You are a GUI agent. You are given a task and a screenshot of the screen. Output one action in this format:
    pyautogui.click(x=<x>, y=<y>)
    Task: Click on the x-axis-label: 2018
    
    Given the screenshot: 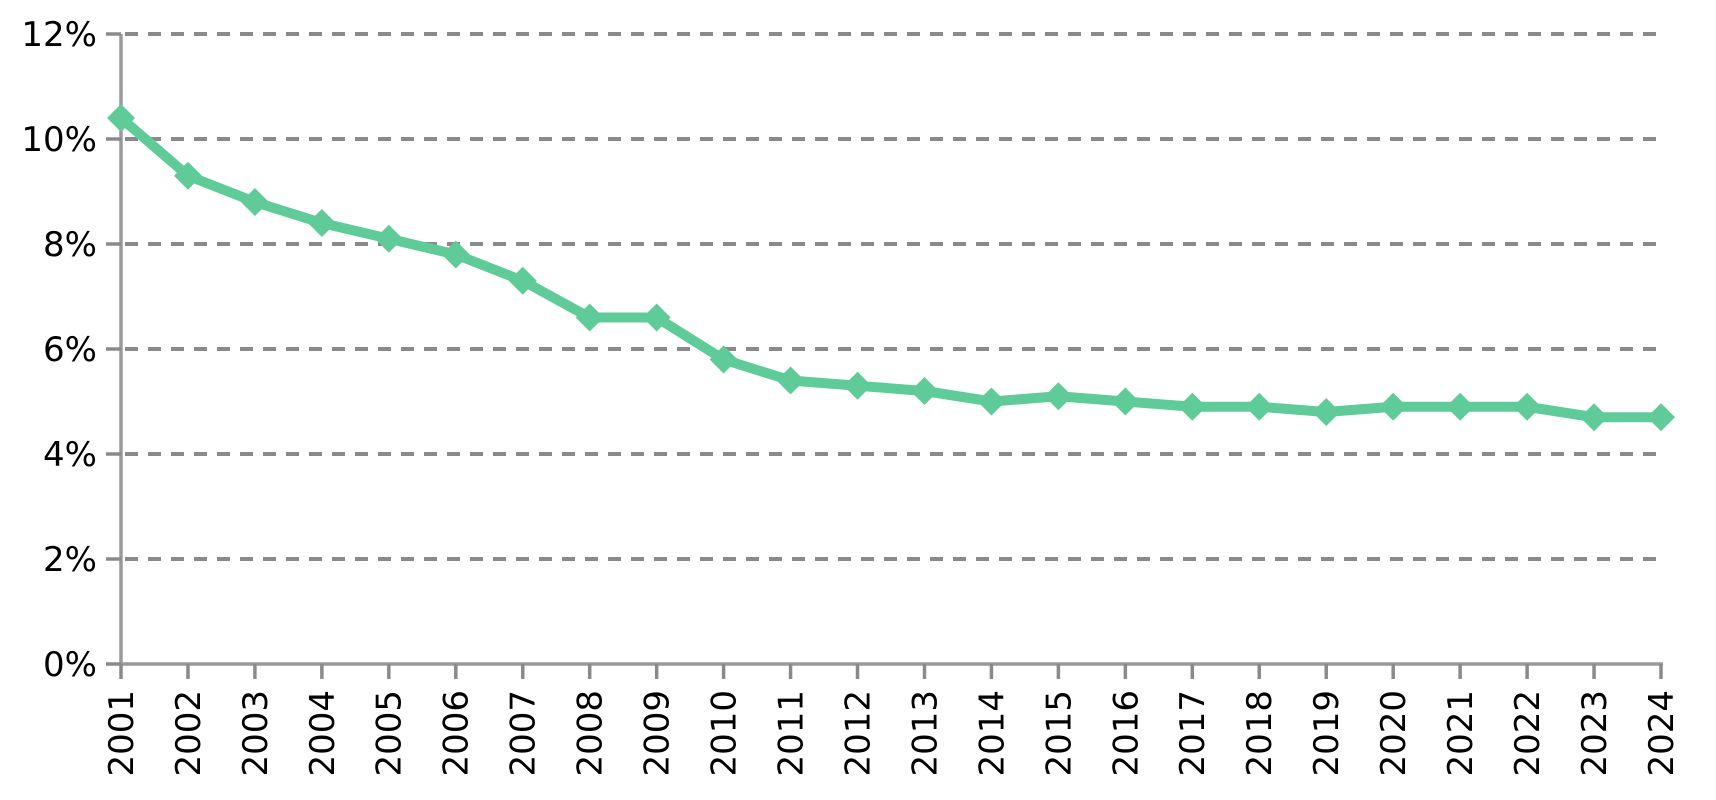 What is the action you would take?
    pyautogui.click(x=1260, y=733)
    